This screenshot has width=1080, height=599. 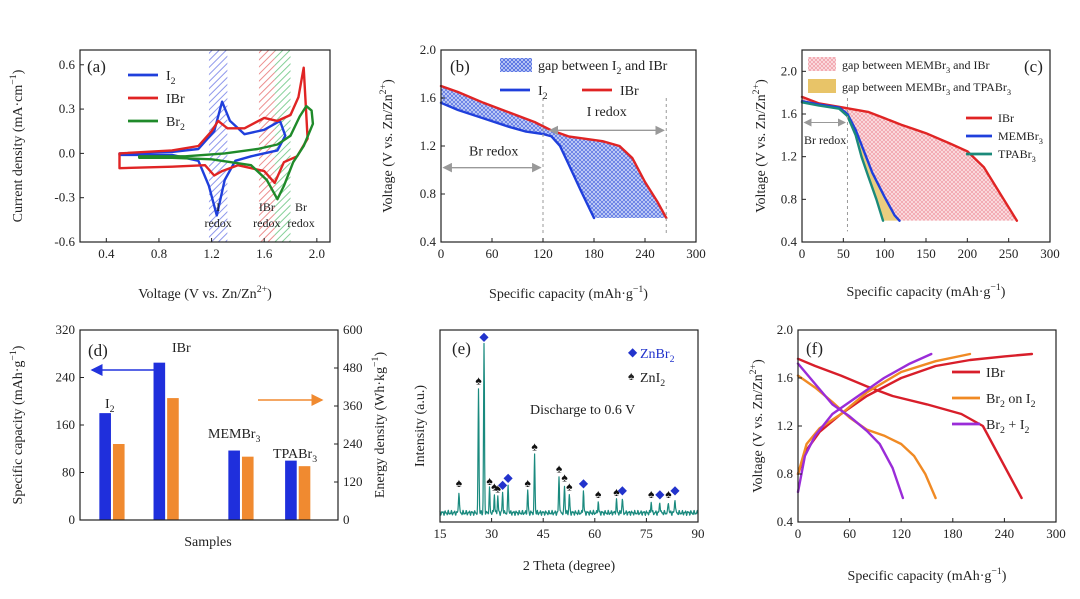 What do you see at coordinates (851, 161) in the screenshot?
I see `gap-area-tpa` at bounding box center [851, 161].